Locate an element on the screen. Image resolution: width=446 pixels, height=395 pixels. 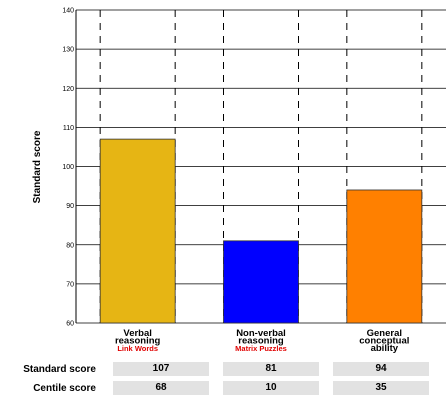
y-tick-label: 140 is located at coordinates (68, 11).